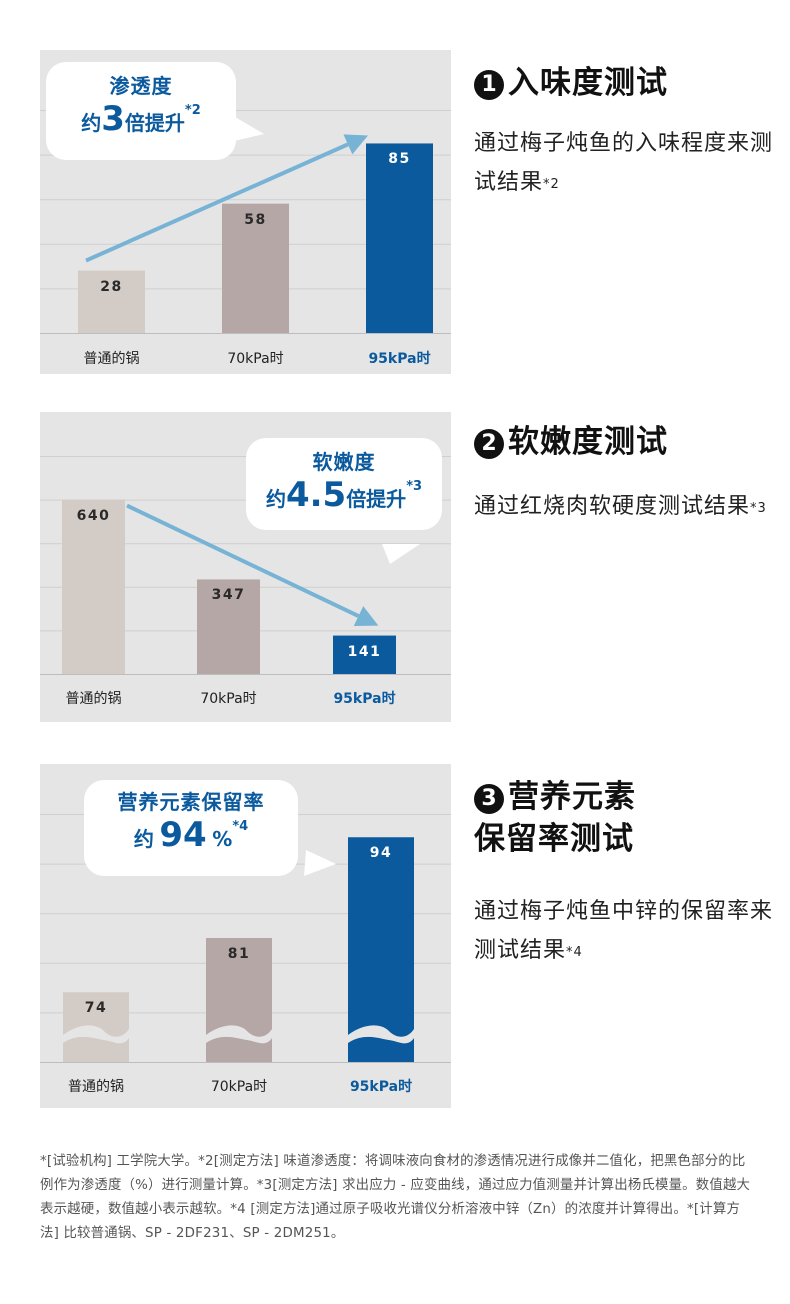 This screenshot has width=790, height=1304. Describe the element at coordinates (588, 83) in the screenshot. I see `section-title-line: 入味度测试` at that location.